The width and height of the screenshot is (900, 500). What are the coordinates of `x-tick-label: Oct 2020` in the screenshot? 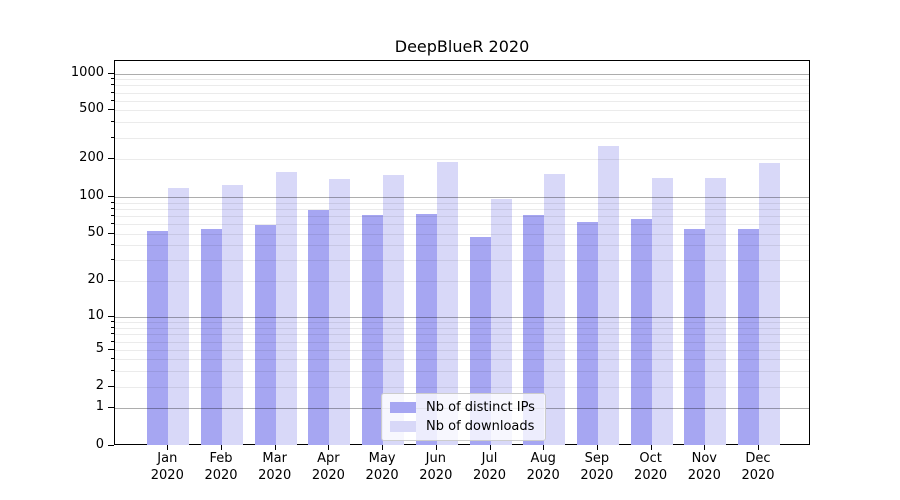 It's located at (651, 467).